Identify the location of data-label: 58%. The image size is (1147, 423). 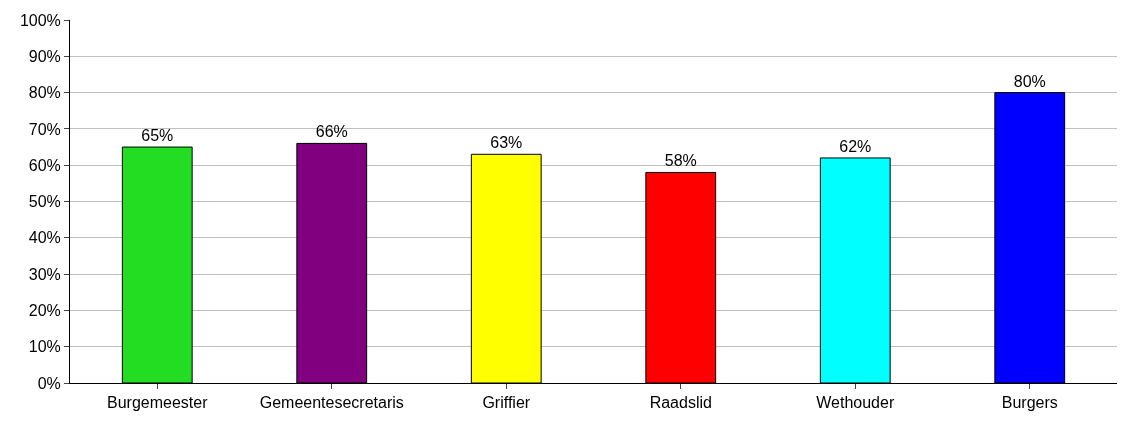
(680, 161).